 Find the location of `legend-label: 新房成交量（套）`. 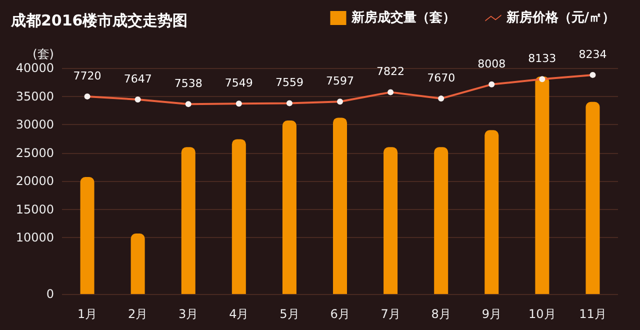

legend-label: 新房成交量（套） is located at coordinates (403, 18).